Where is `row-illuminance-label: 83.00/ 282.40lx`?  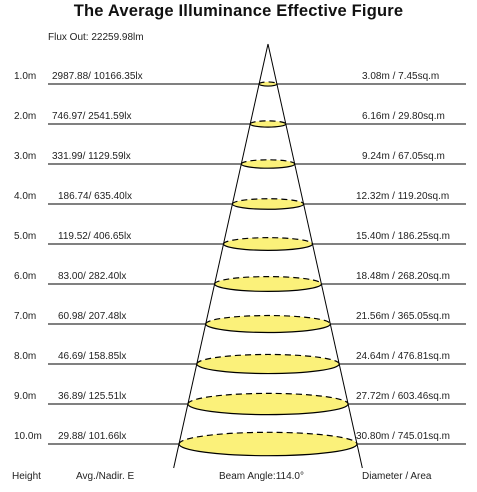 row-illuminance-label: 83.00/ 282.40lx is located at coordinates (92, 276).